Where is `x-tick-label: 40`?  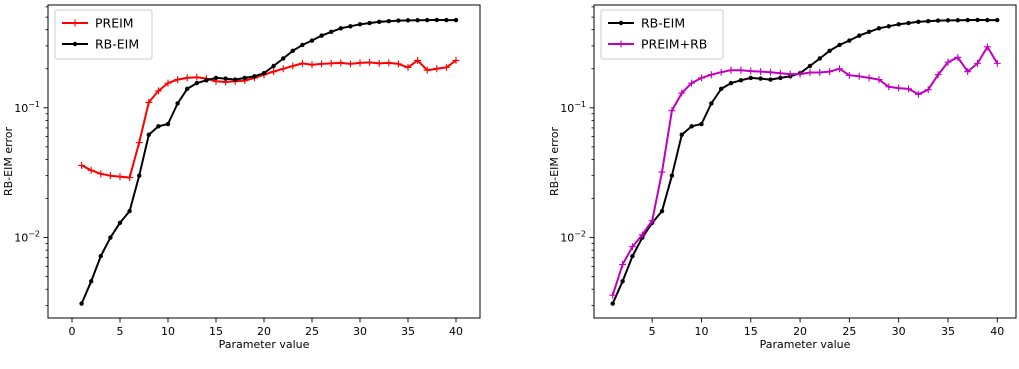 x-tick-label: 40 is located at coordinates (997, 331).